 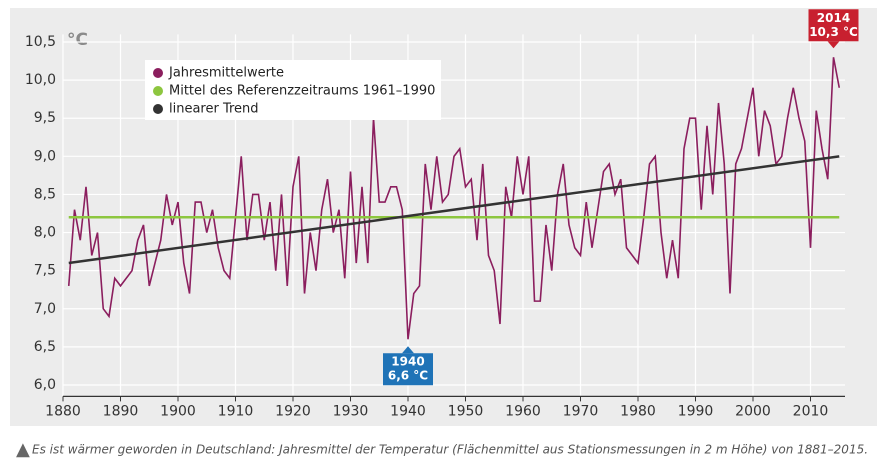 I want to click on legend-box, so click(x=293, y=90).